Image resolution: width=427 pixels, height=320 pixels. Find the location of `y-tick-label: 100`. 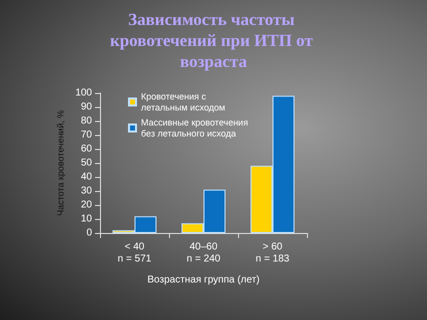

y-tick-label: 100 is located at coordinates (83, 93).